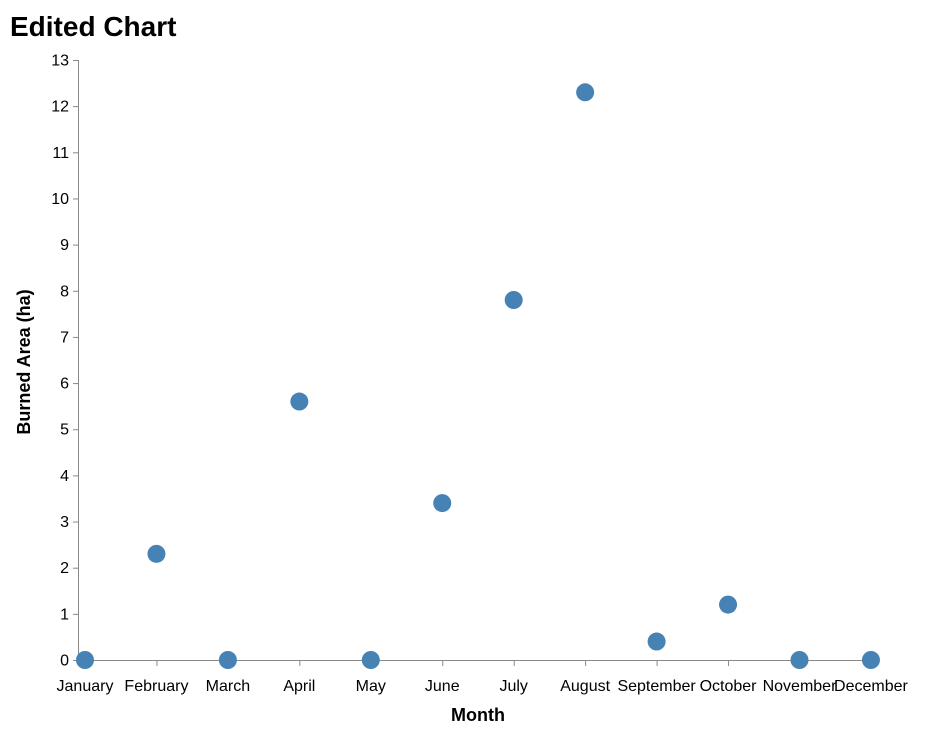 This screenshot has width=928, height=734. I want to click on y-tick-label: 12, so click(60, 107).